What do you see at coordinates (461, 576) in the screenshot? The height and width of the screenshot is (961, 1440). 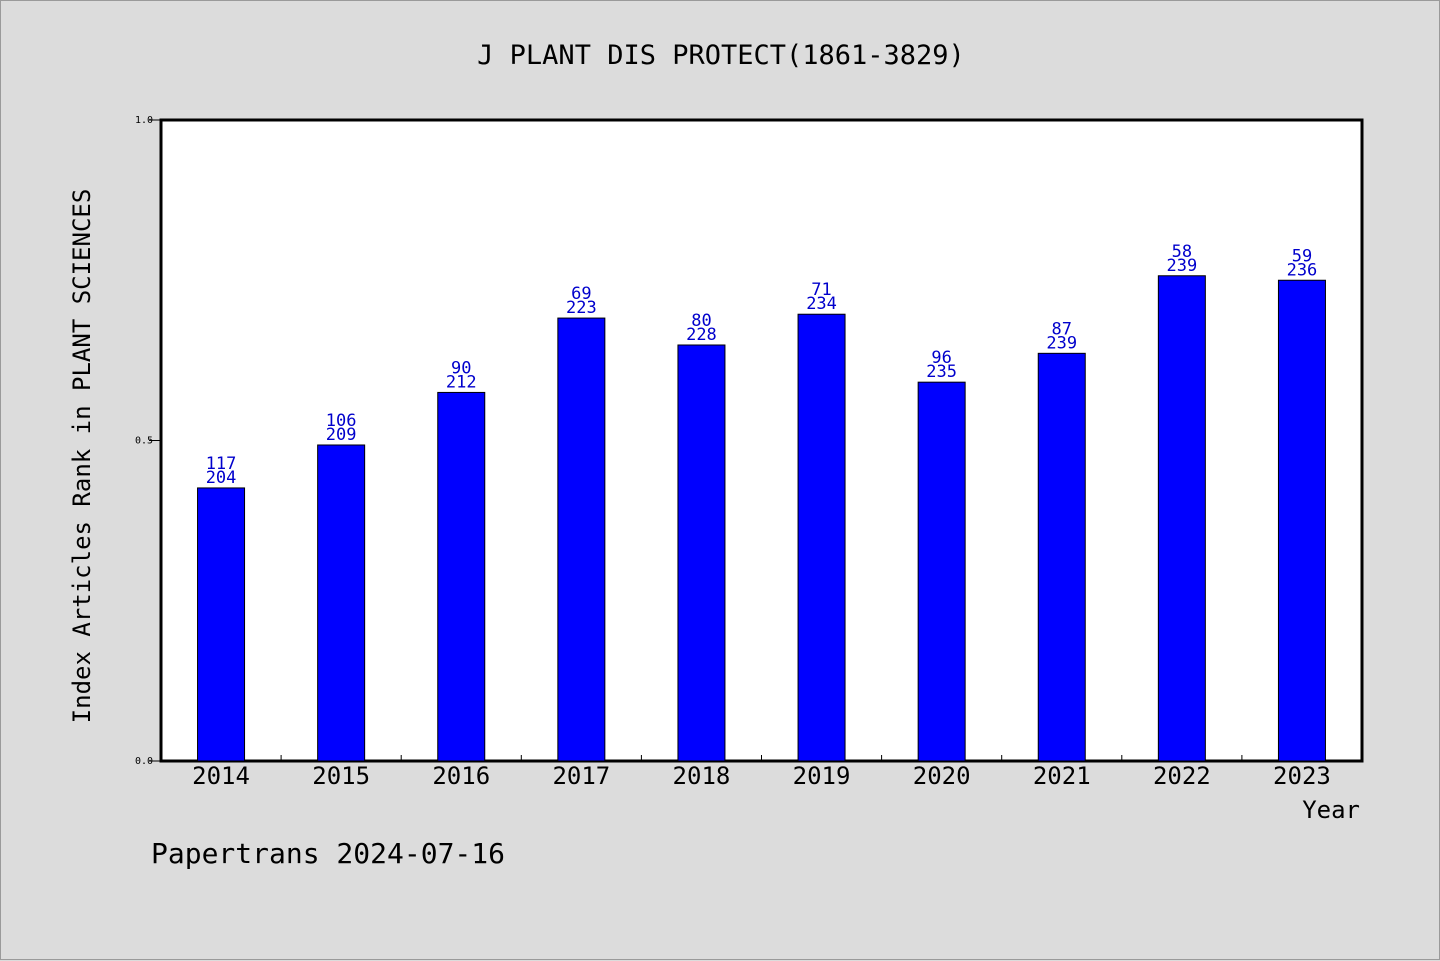 I see `bar-2016` at bounding box center [461, 576].